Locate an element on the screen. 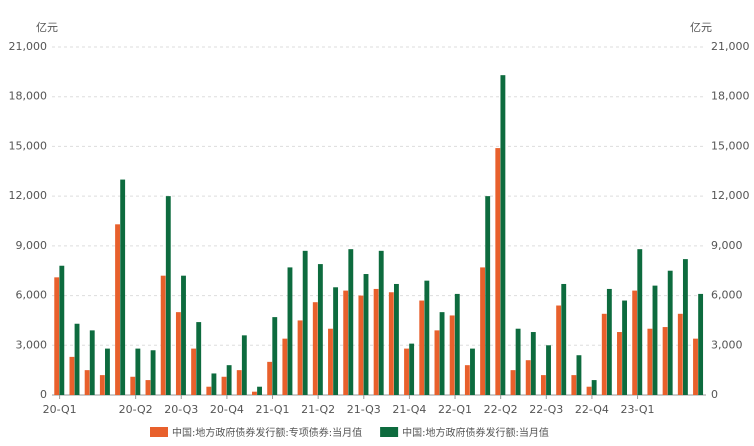 This screenshot has width=754, height=446. x-tick-label: 21-Q1 is located at coordinates (273, 409).